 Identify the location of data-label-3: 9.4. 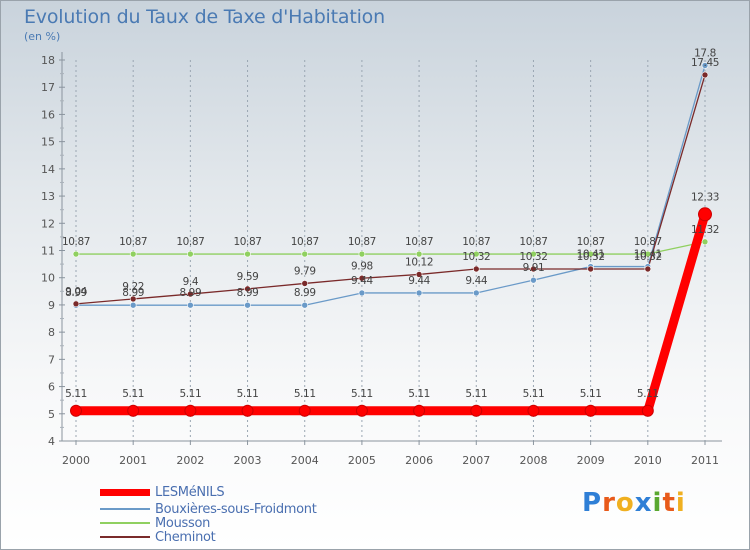
(191, 282).